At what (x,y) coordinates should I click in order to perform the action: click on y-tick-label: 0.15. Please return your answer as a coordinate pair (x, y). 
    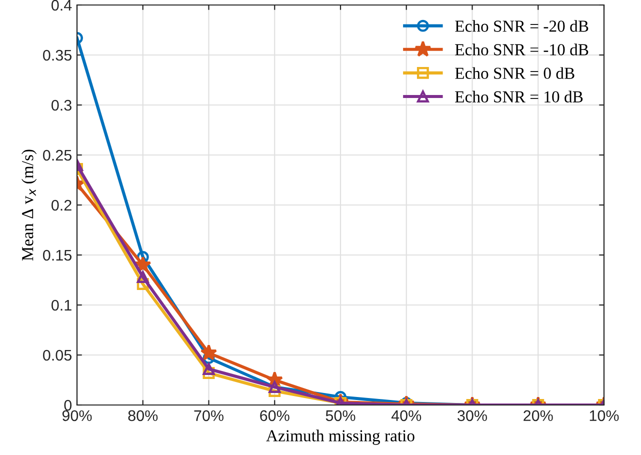
    Looking at the image, I should click on (57, 255).